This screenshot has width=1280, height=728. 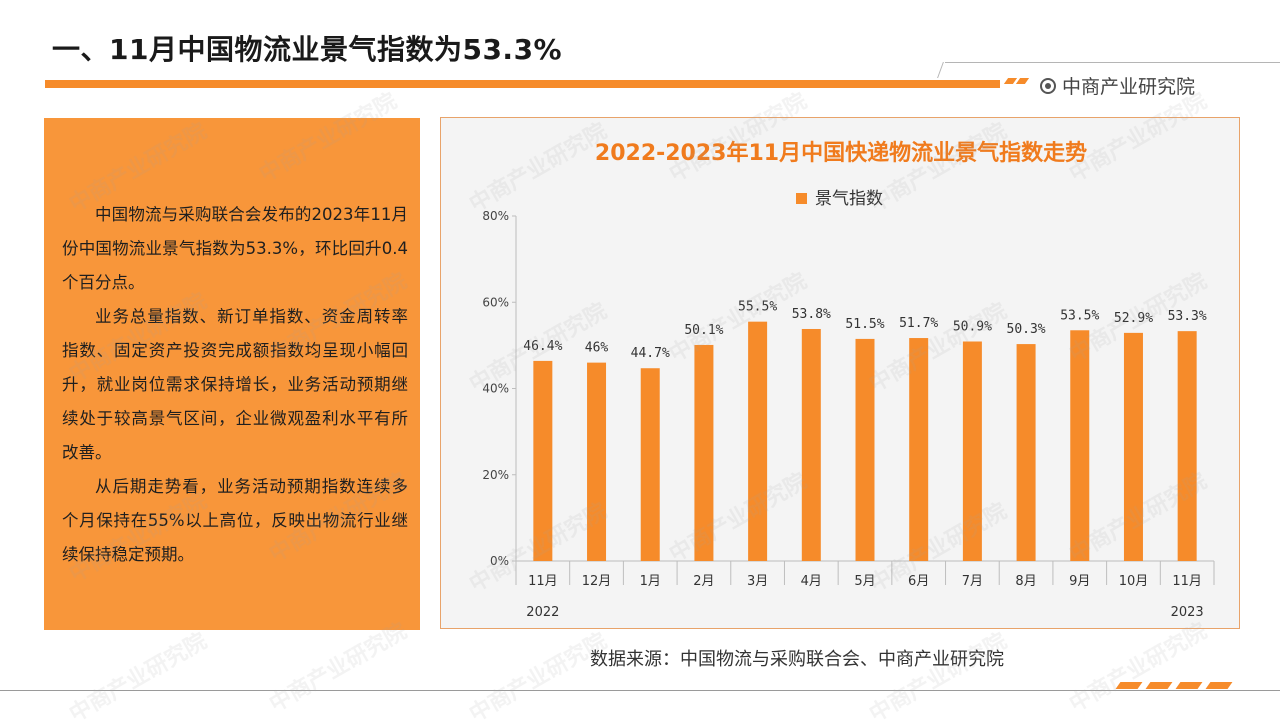 I want to click on footer-line, so click(x=640, y=690).